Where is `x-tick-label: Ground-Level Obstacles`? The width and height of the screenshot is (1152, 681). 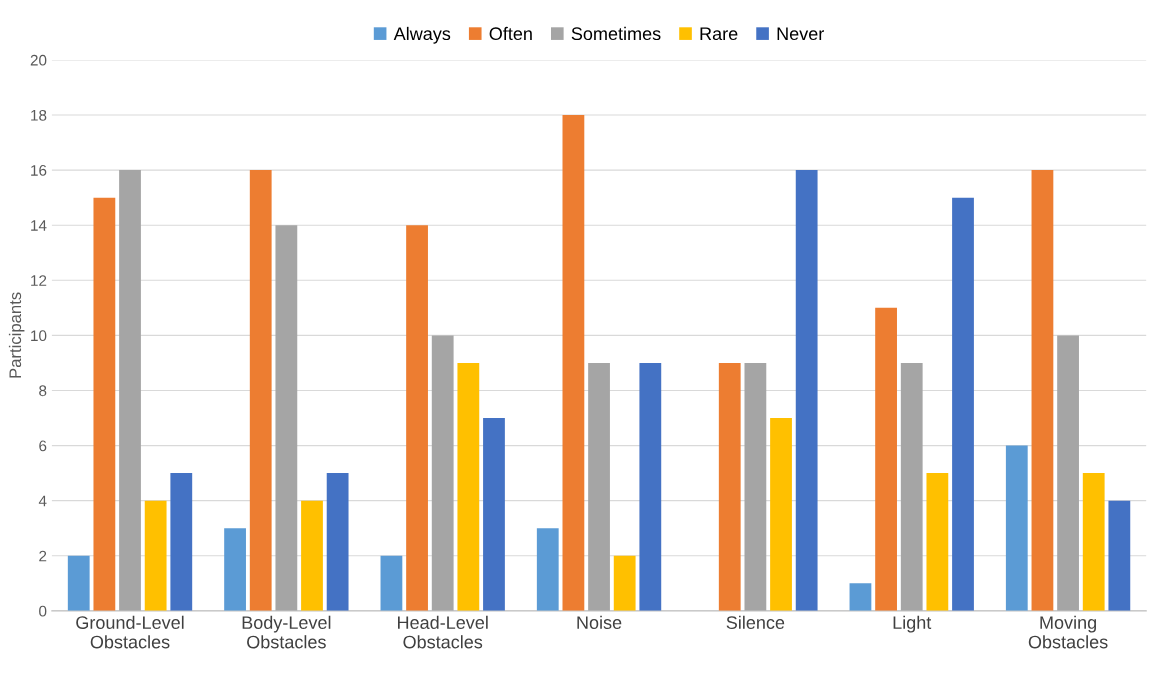
x-tick-label: Ground-Level Obstacles is located at coordinates (130, 632).